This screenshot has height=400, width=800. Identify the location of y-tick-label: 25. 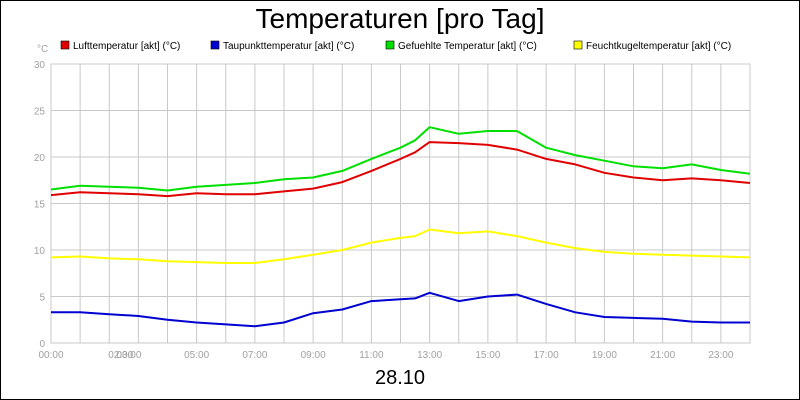
(40, 112).